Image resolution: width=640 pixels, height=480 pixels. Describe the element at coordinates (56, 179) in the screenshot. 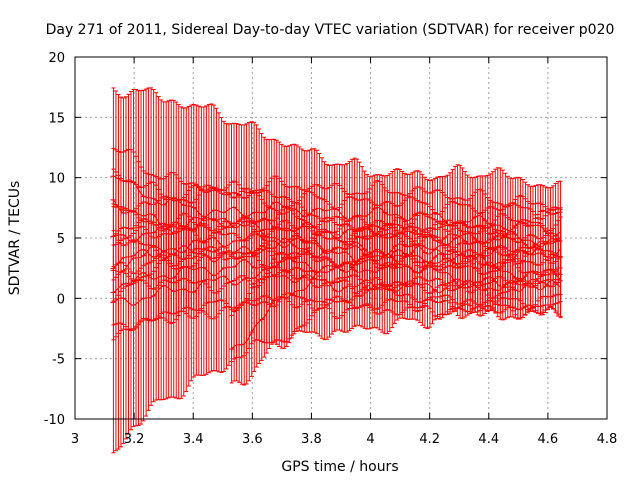

I see `y-tick-label: 10` at that location.